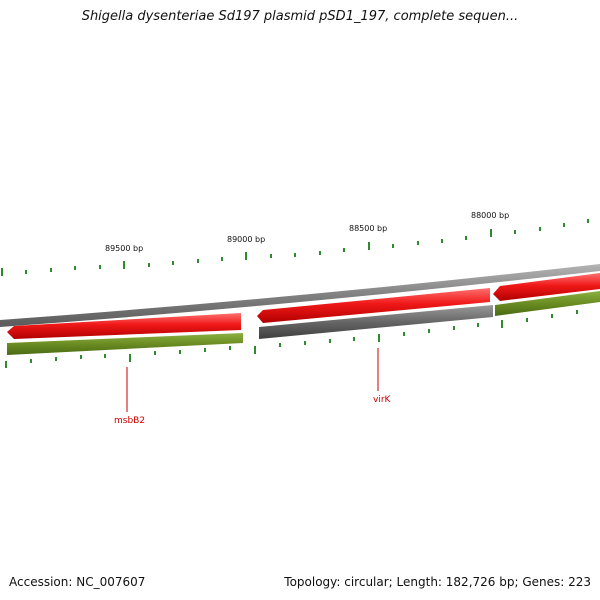  Describe the element at coordinates (307, 232) in the screenshot. I see `tick-labels: 89500 bp 89000 bp 88500 bp 88000 bp` at that location.